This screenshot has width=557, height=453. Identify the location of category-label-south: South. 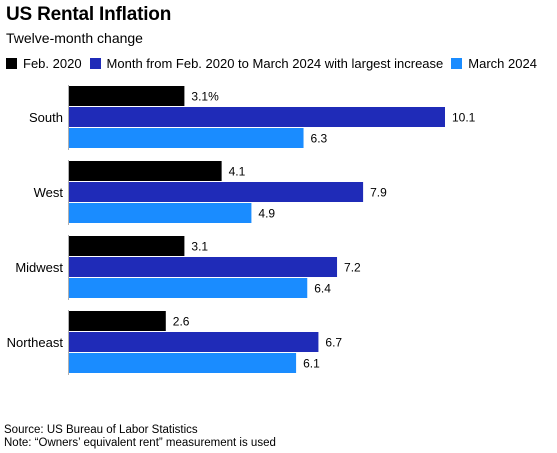
(46, 117).